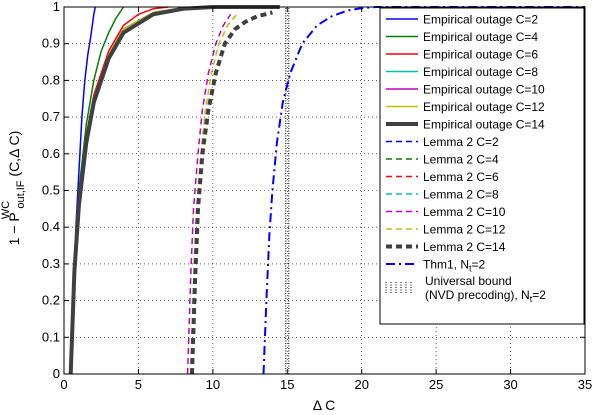  What do you see at coordinates (510, 384) in the screenshot?
I see `x-tick-label: 30` at bounding box center [510, 384].